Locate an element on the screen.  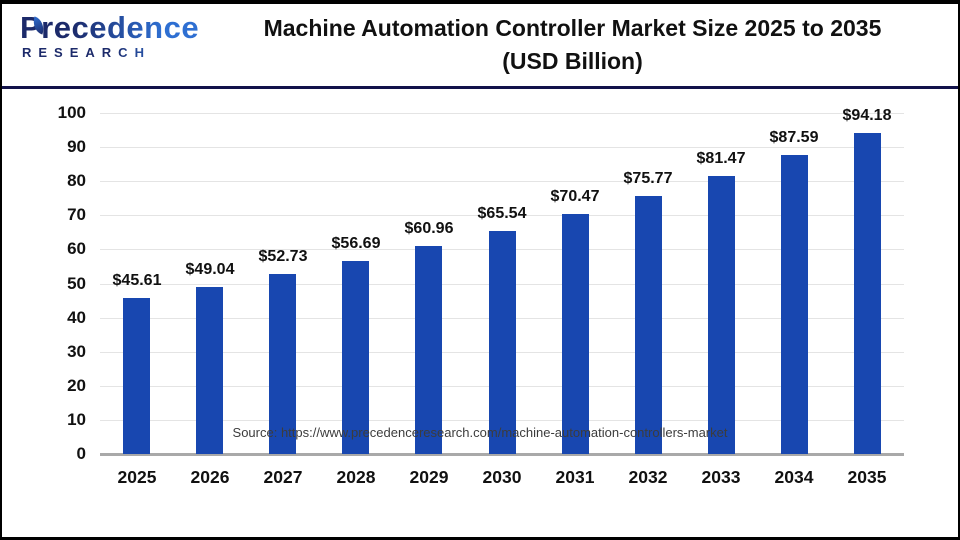
logo-wordmark: Precedence is located at coordinates (110, 27).